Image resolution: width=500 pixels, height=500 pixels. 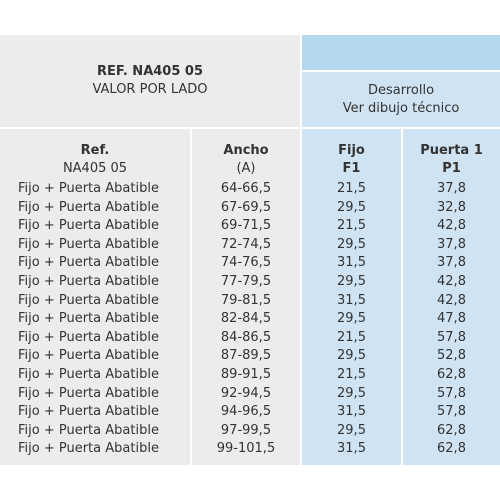 I want to click on row-ancho-cell: 82-84,5, so click(x=246, y=319).